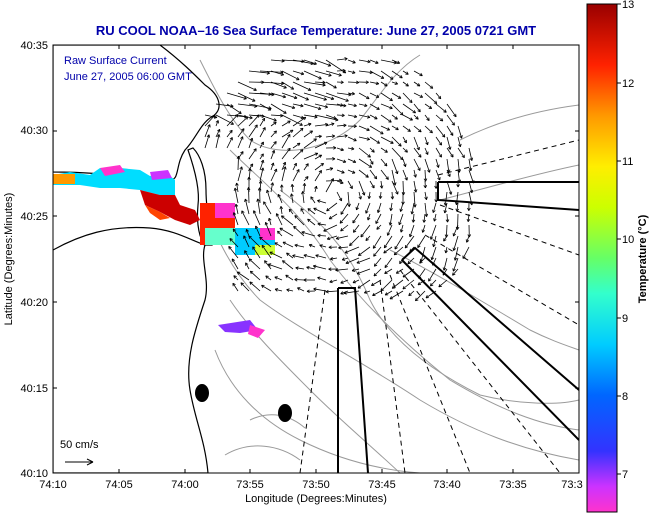 The width and height of the screenshot is (651, 515). I want to click on scale-arrow, so click(79, 462).